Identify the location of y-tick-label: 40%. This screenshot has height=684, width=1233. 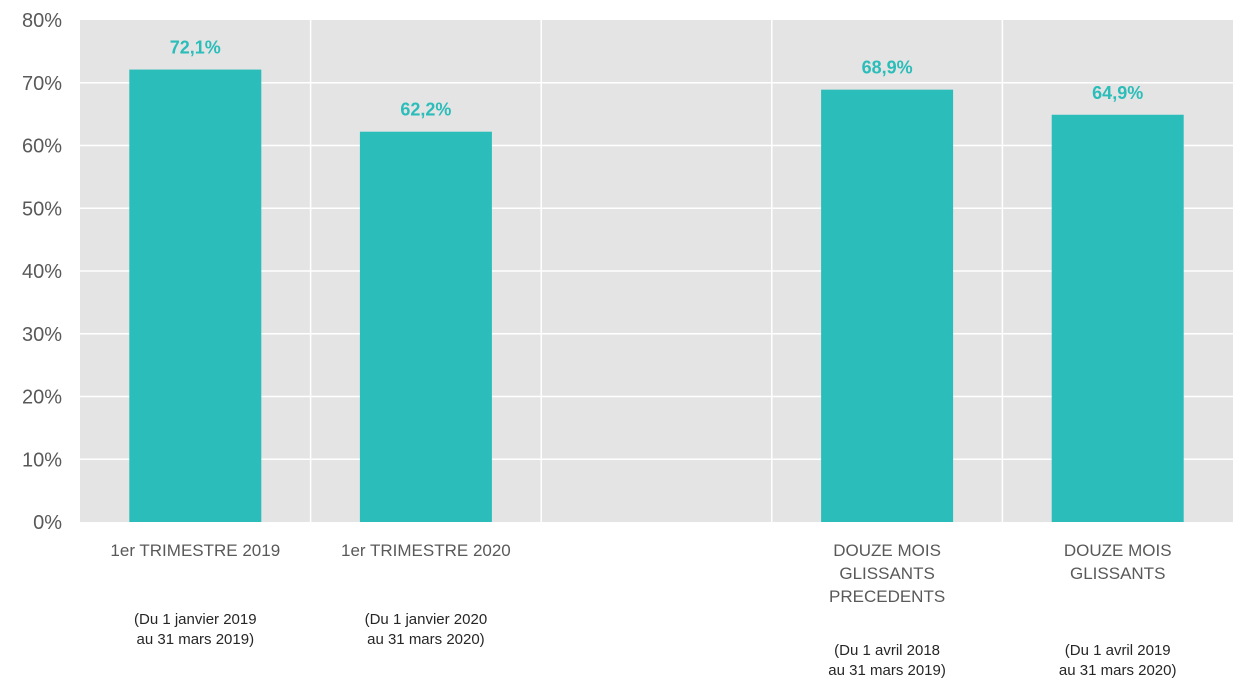
(42, 272).